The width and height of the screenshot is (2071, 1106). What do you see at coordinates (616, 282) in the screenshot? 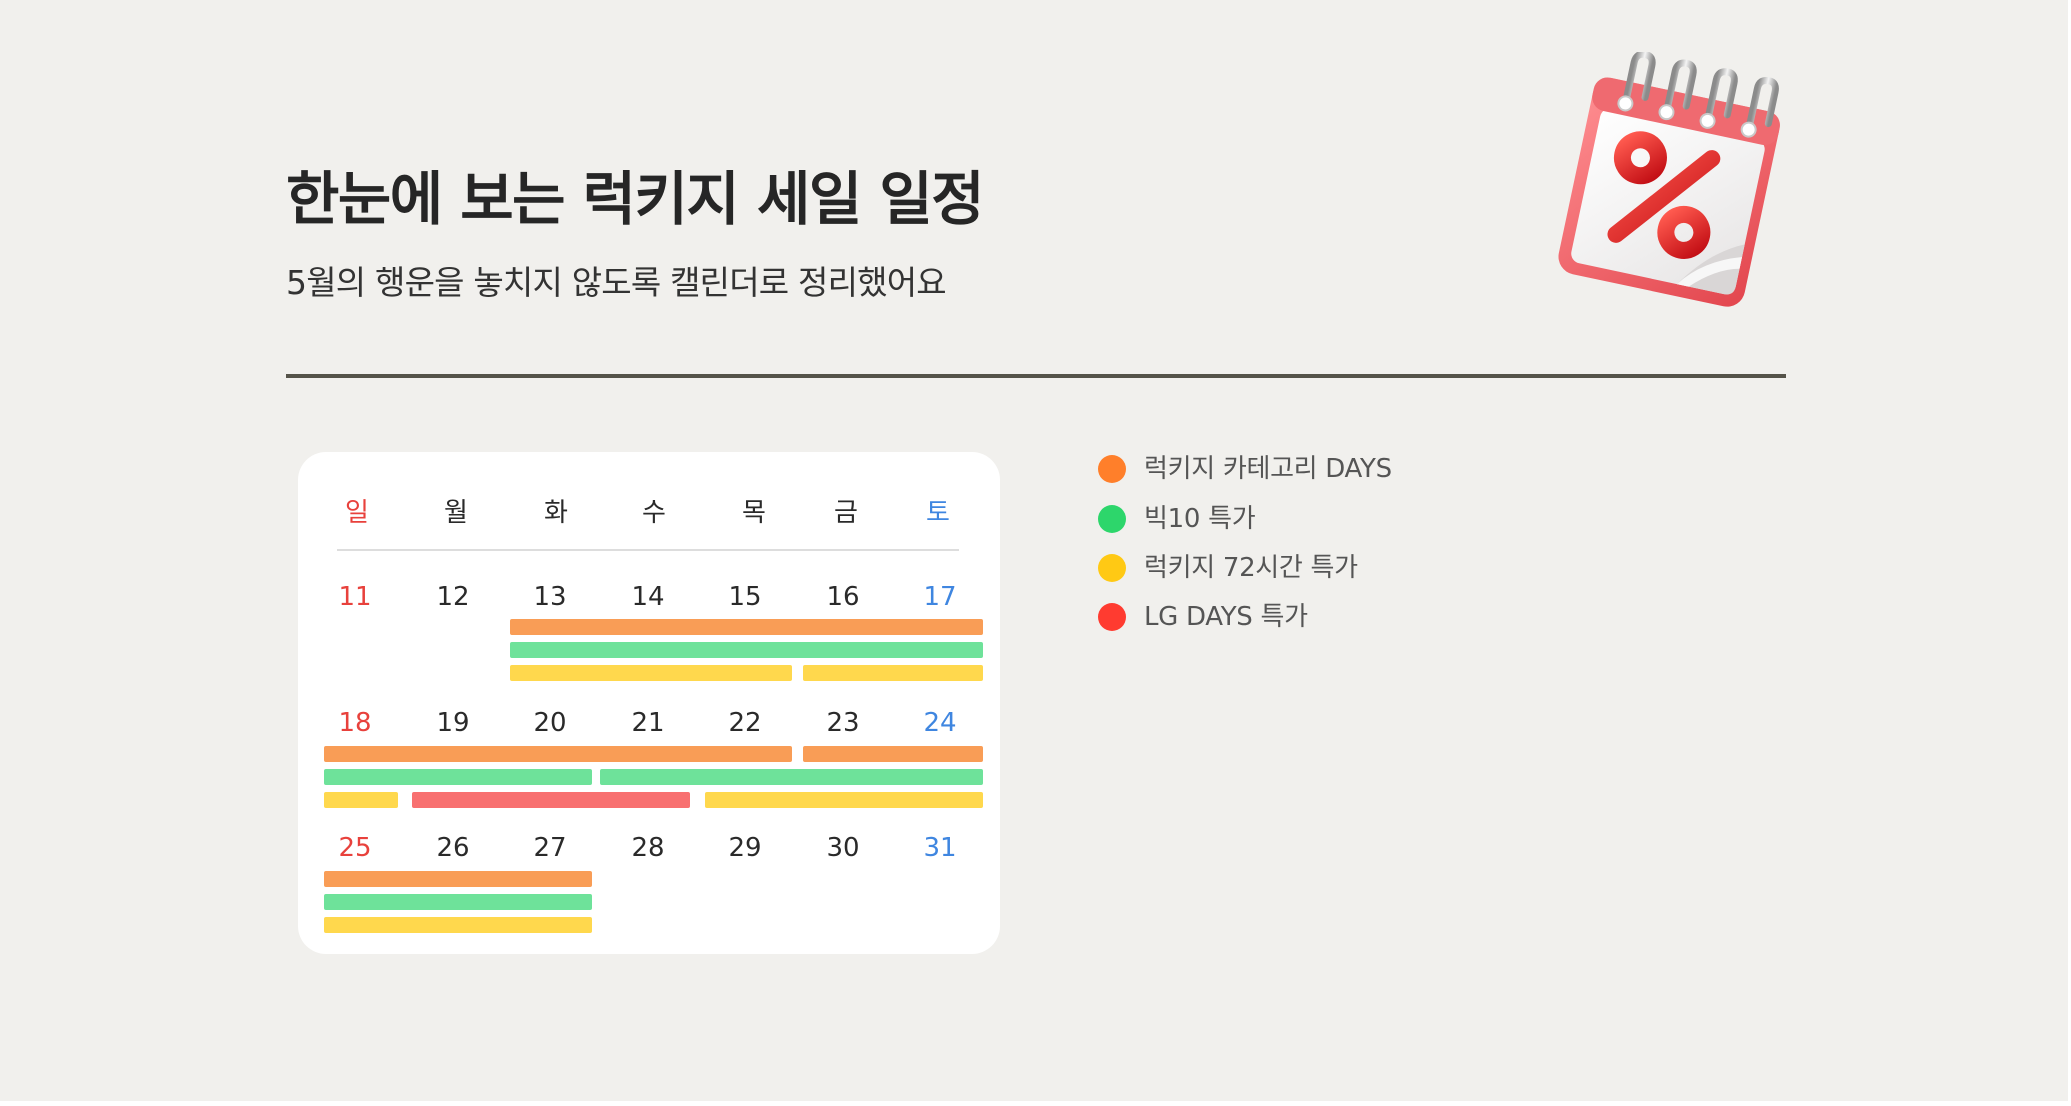
I see `page-subtitle: 5월의 행운을 놓치지 않도록 캘린더로 정리했어요` at bounding box center [616, 282].